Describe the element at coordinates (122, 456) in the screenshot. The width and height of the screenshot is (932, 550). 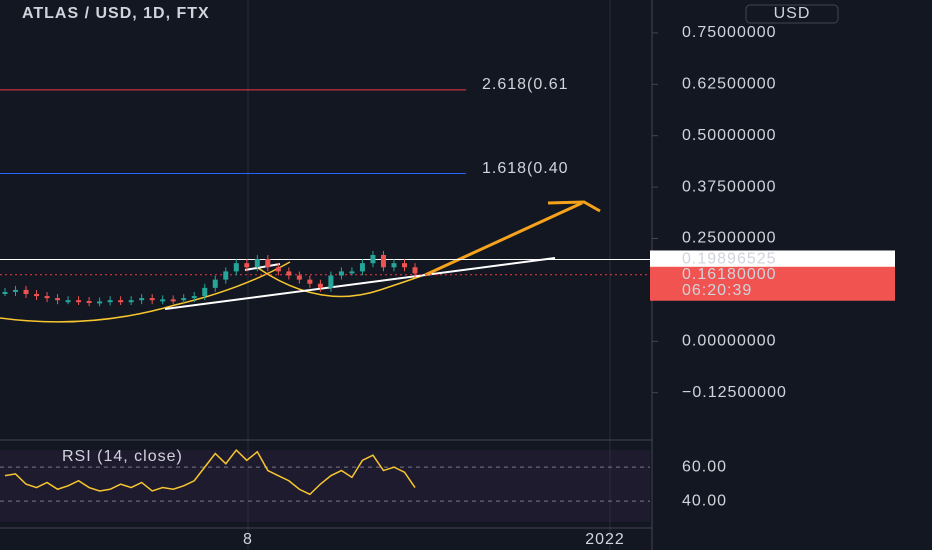
I see `rsi-title: RSI (14, close)` at that location.